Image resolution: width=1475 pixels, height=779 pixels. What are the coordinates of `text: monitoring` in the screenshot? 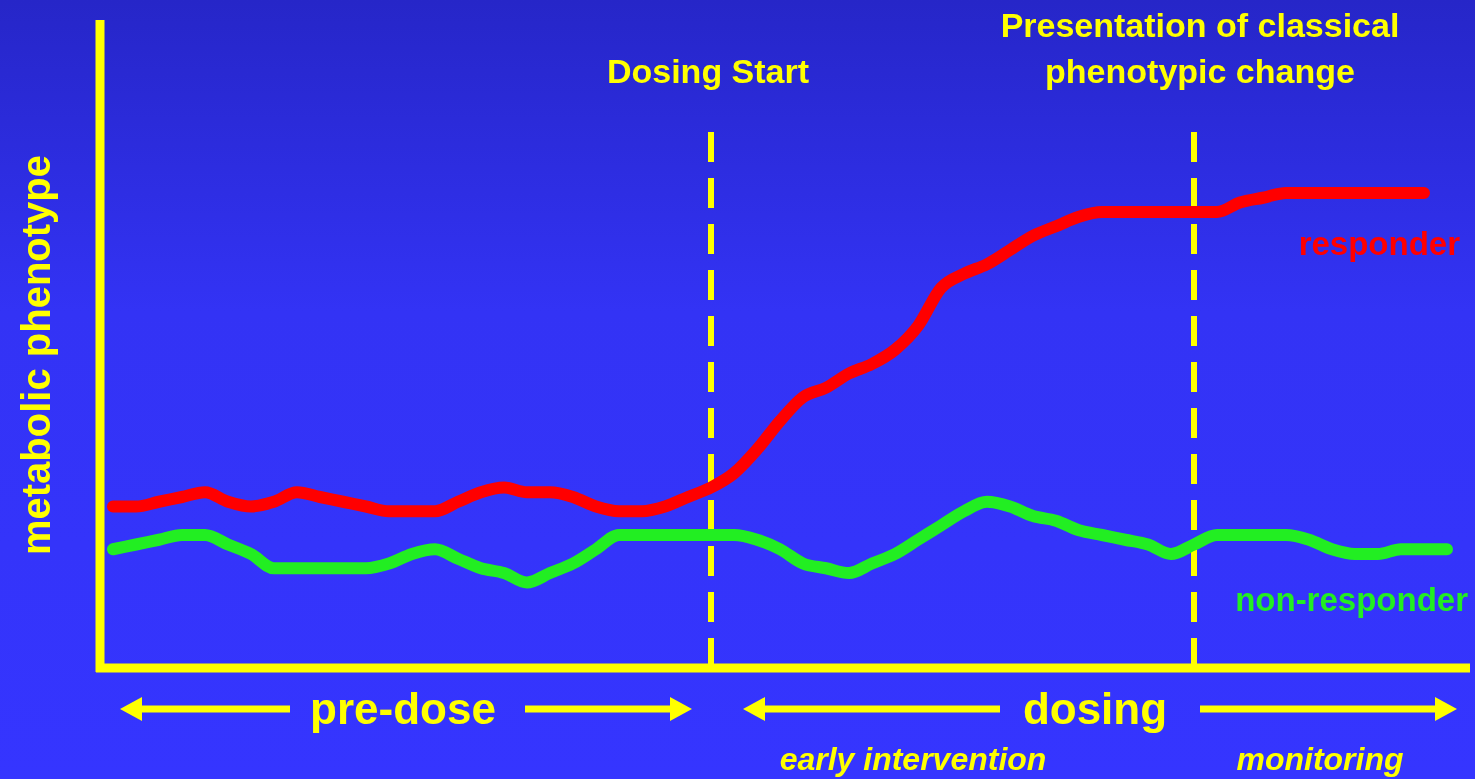 It's located at (1320, 759).